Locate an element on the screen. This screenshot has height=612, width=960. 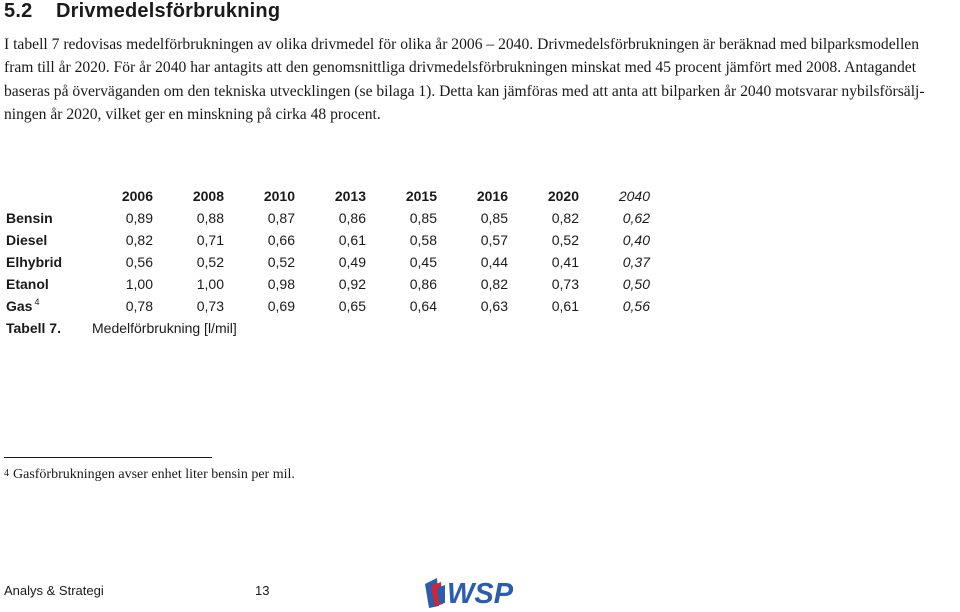
year-header: 2006 is located at coordinates (137, 196).